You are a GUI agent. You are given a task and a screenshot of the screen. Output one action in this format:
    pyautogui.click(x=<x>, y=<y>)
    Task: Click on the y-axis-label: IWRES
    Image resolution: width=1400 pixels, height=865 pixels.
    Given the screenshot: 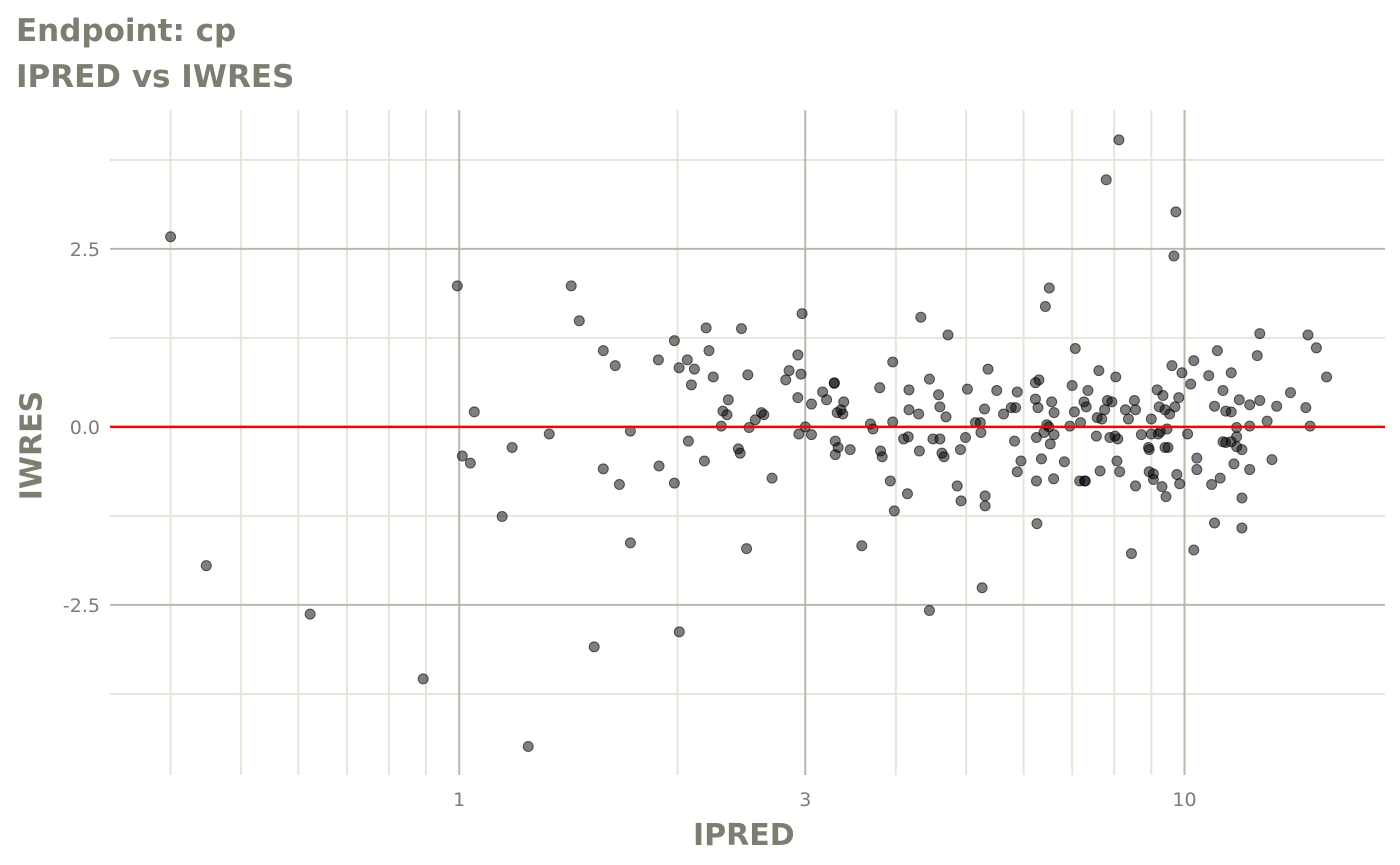 What is the action you would take?
    pyautogui.click(x=32, y=445)
    